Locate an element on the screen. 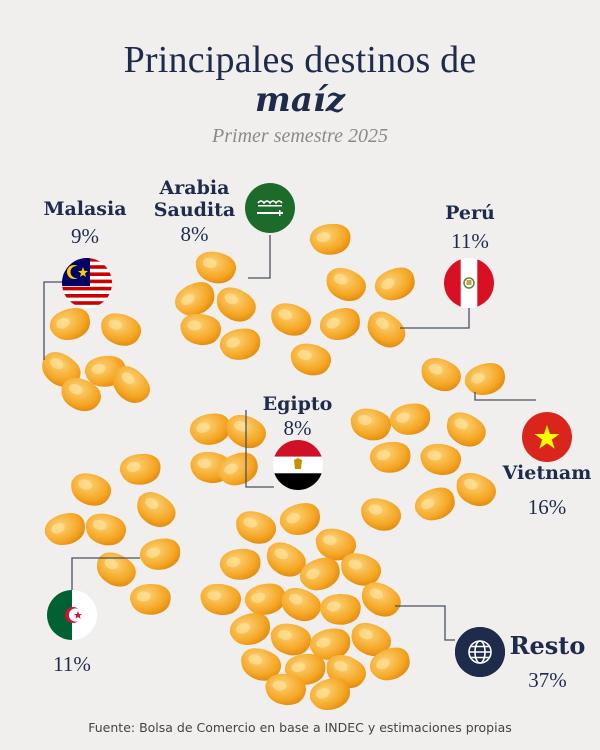  label-peru: Perú is located at coordinates (470, 213).